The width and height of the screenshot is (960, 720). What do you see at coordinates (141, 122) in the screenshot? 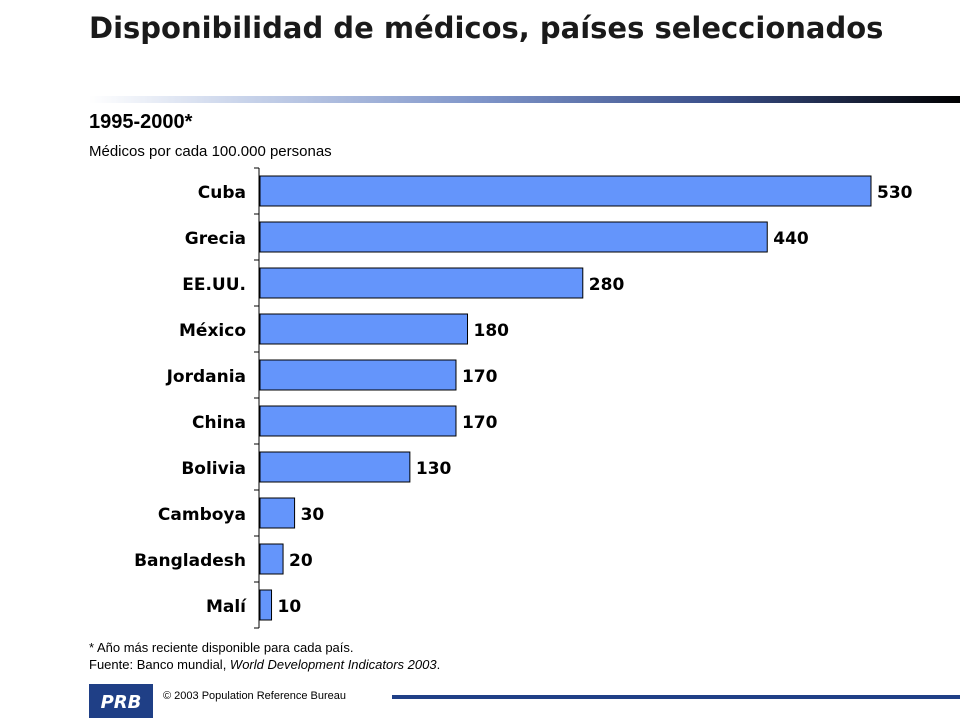
I see `chart-title: 1995-2000*` at bounding box center [141, 122].